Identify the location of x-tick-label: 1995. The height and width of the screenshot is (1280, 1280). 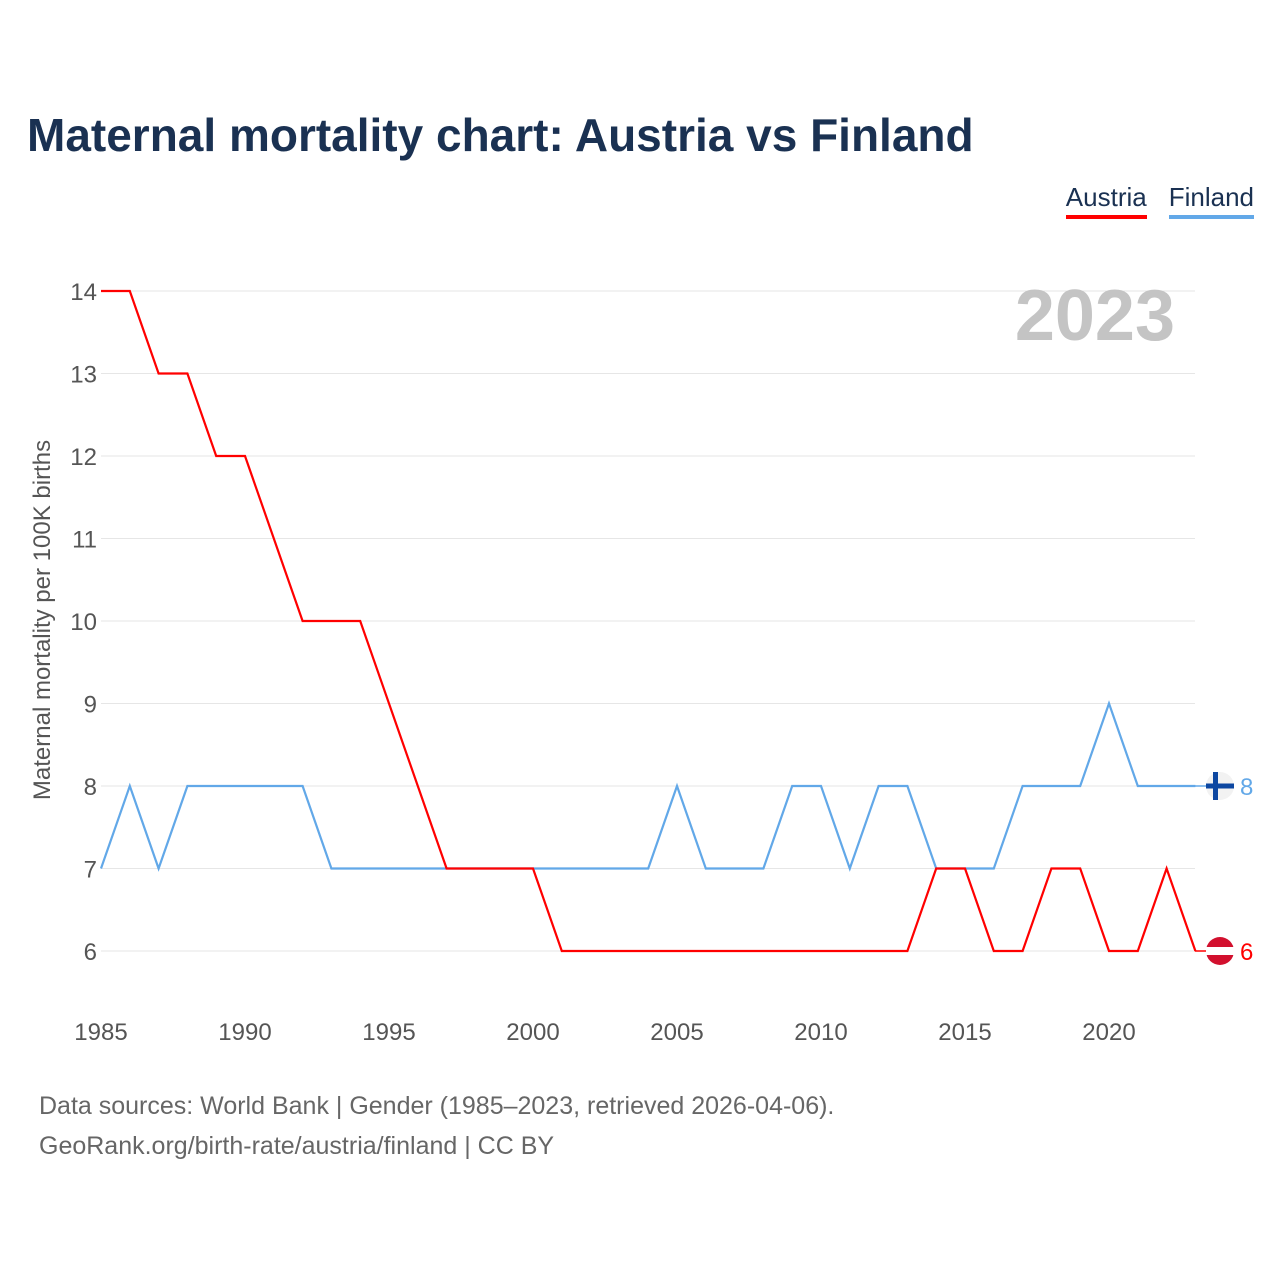
(388, 1032).